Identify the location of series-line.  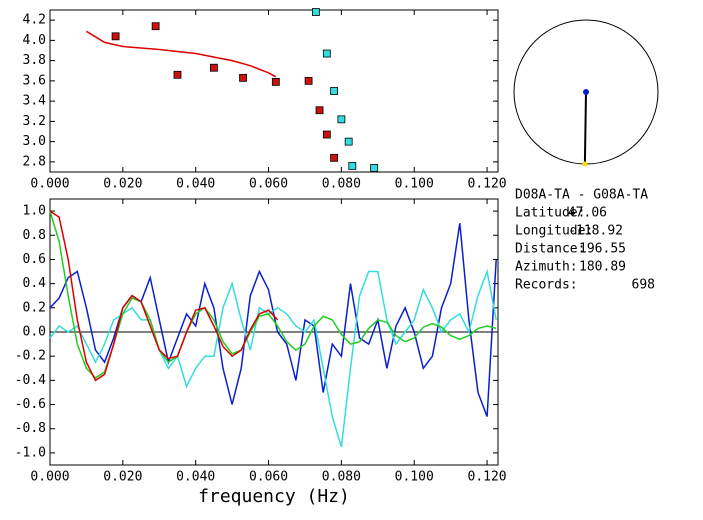
(164, 296).